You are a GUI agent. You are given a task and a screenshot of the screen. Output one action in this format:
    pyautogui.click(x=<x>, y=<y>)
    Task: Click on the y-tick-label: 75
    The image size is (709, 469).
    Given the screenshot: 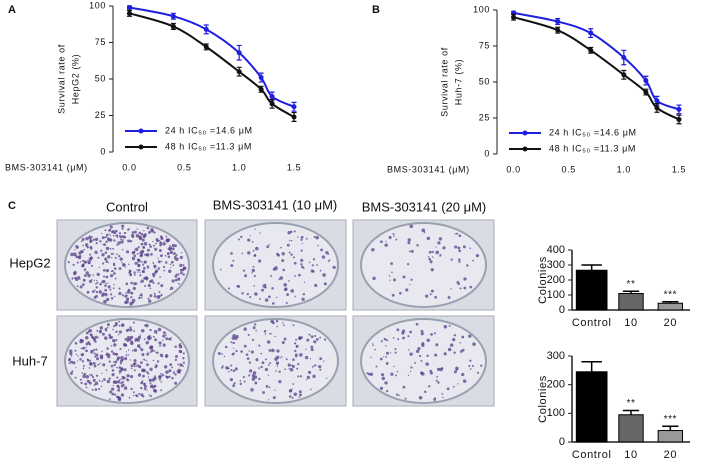 What is the action you would take?
    pyautogui.click(x=484, y=45)
    